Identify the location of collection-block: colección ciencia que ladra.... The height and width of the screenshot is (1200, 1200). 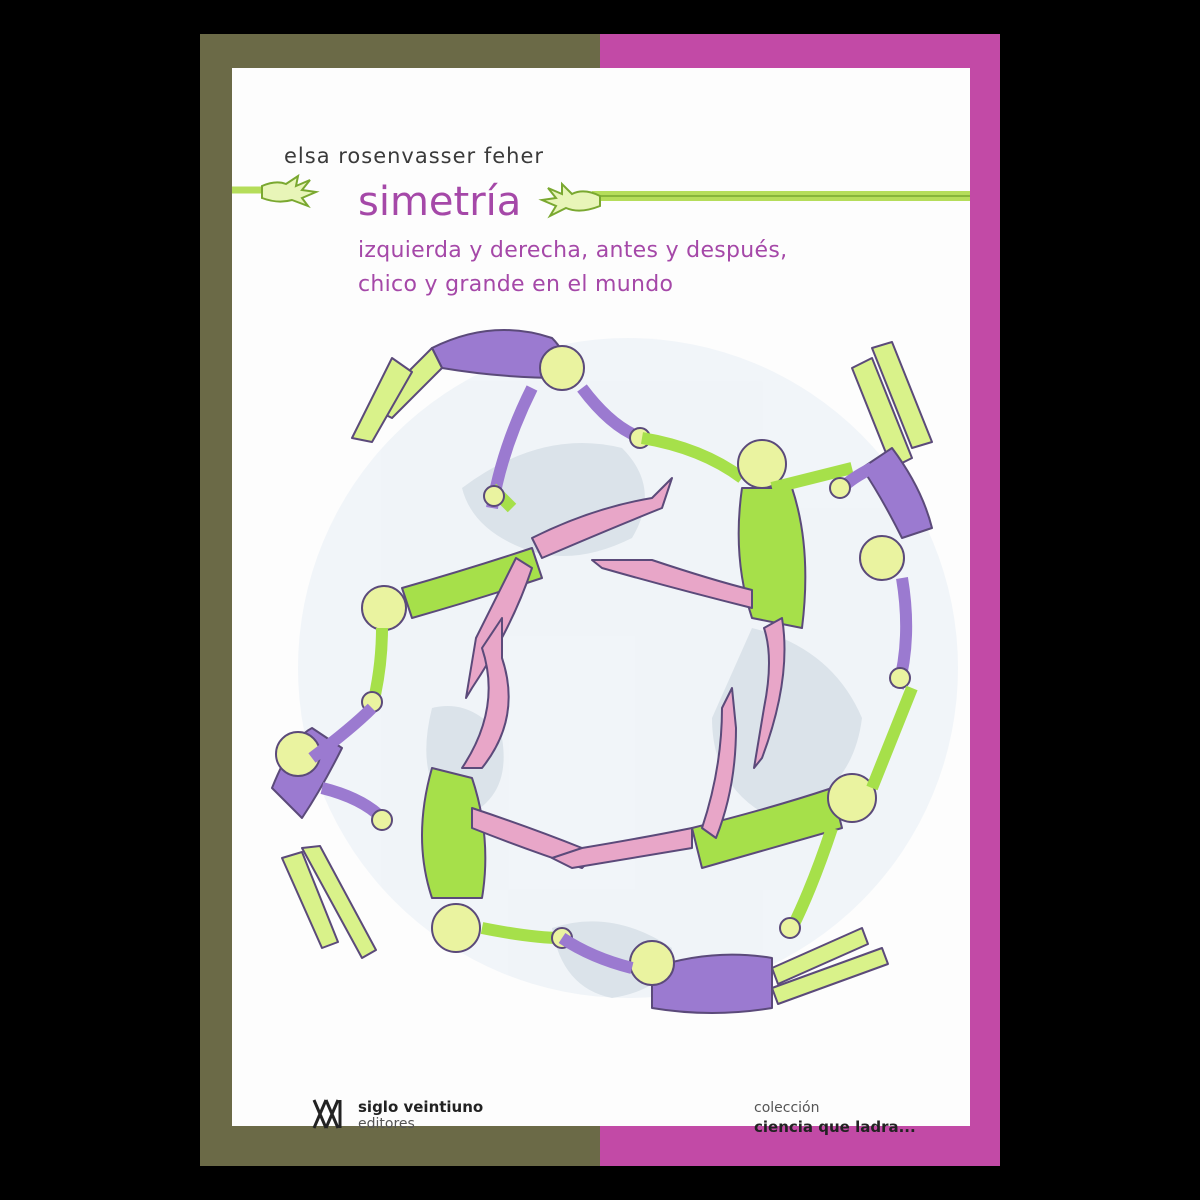
(835, 1118).